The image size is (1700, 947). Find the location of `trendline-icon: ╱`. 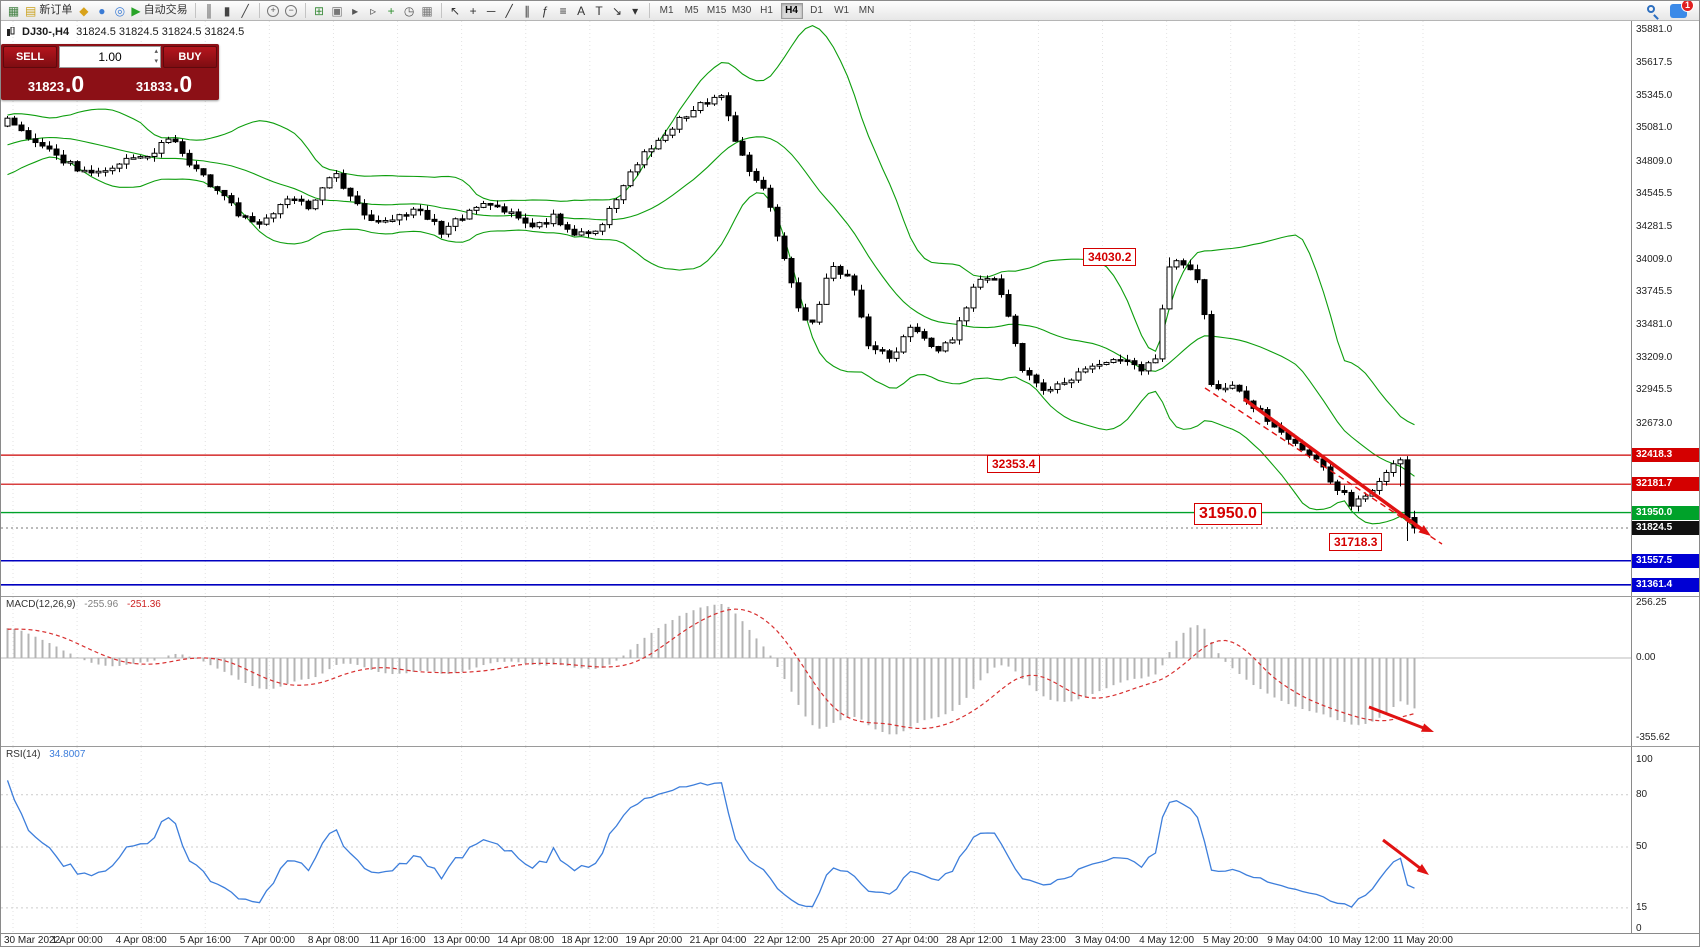

trendline-icon: ╱ is located at coordinates (509, 10).